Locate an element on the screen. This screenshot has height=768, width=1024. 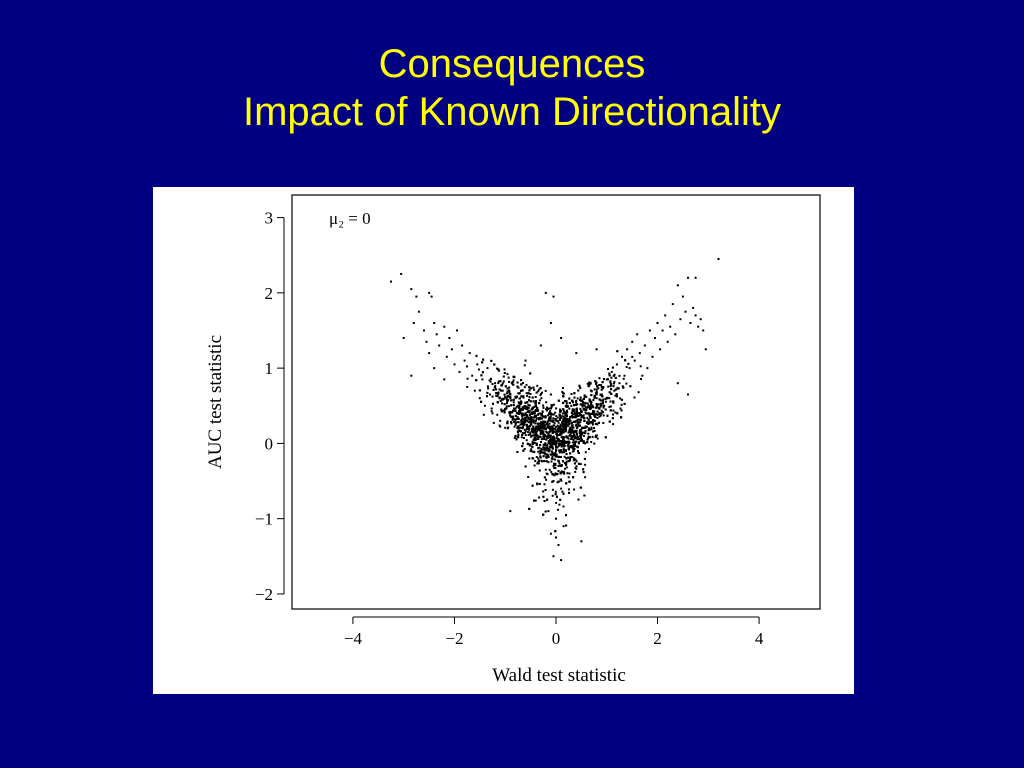
scatter-points is located at coordinates (555, 410).